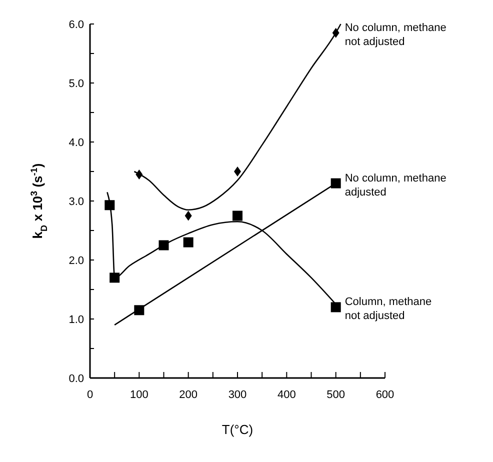 The height and width of the screenshot is (462, 493). I want to click on y-tick-label: 5.0, so click(76, 84).